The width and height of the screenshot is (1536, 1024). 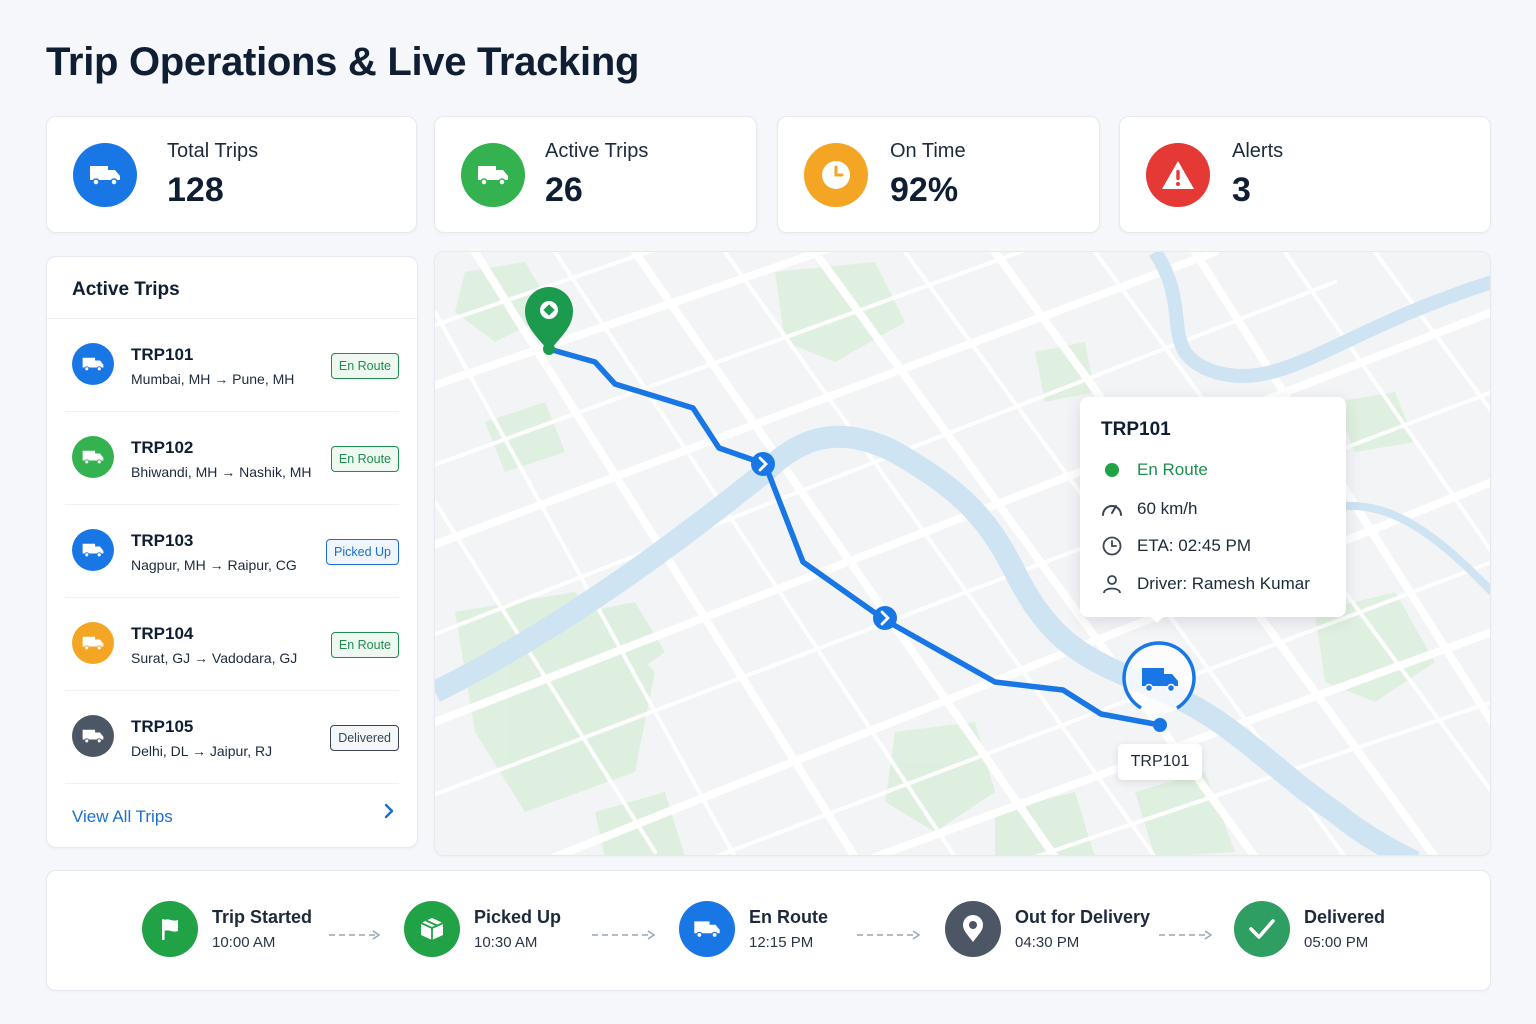 I want to click on trip-route: Mumbai, MH → Pune, MH, so click(x=213, y=379).